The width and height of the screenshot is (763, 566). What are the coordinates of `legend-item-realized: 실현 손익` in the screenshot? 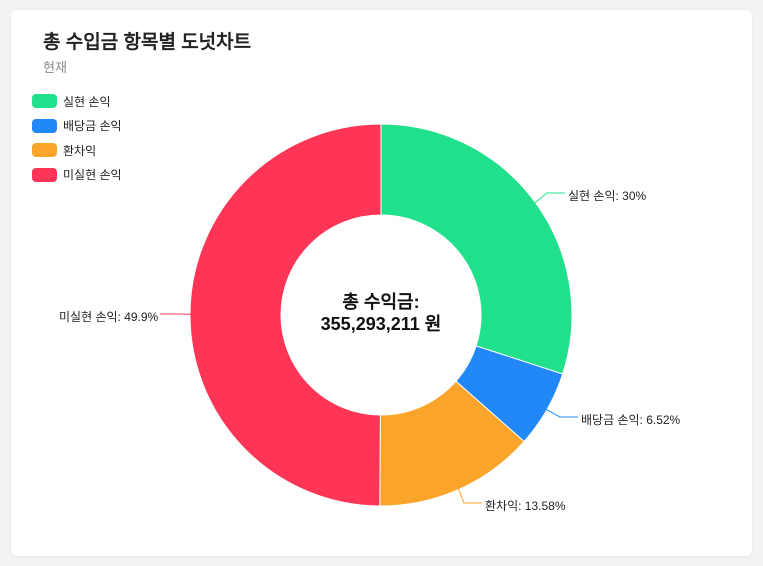 It's located at (77, 101).